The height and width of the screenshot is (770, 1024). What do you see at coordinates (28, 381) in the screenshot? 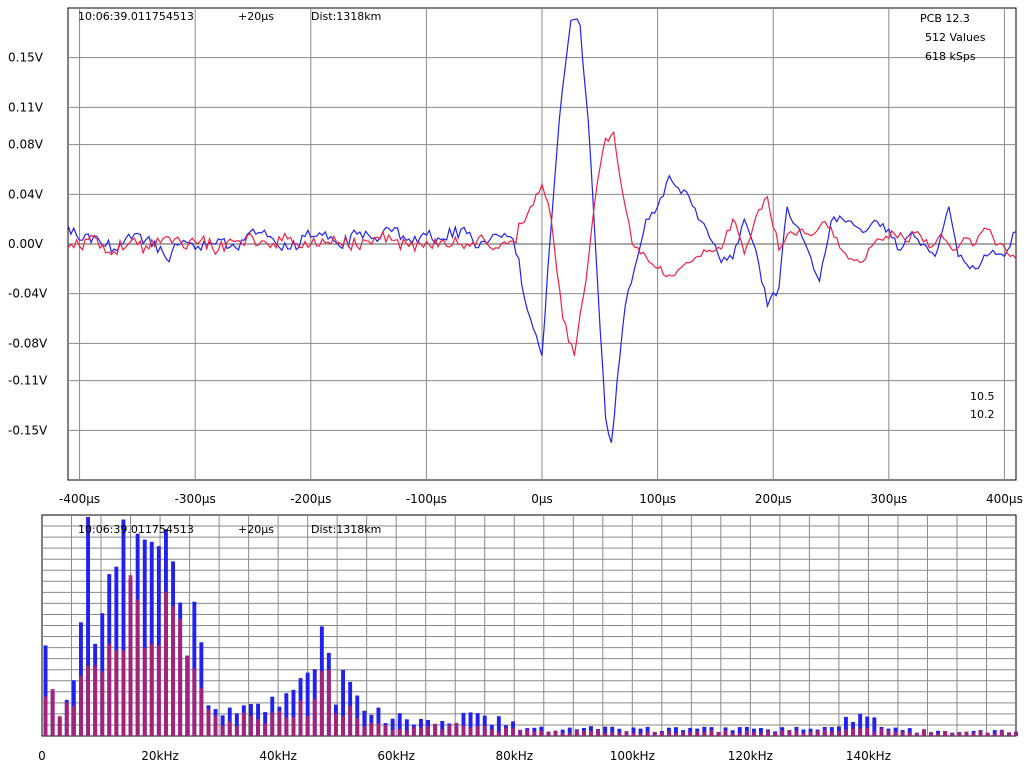
I see `waveform-y-tick-label: -0.11V` at bounding box center [28, 381].